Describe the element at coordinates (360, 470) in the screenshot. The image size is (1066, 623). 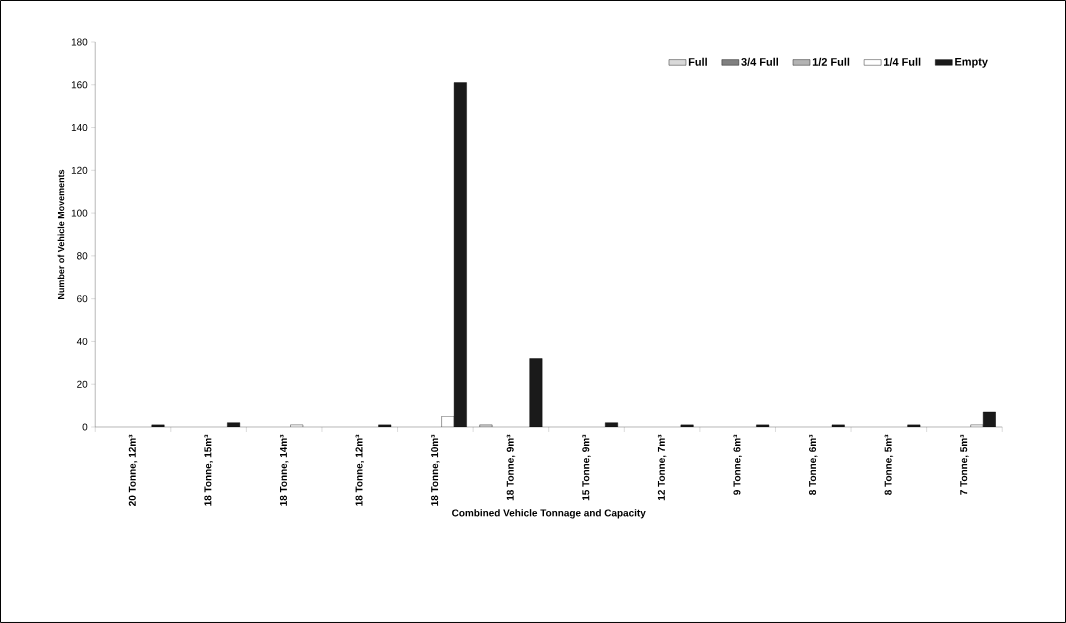
I see `x-tick-label: 18 Tonne, 12m³` at that location.